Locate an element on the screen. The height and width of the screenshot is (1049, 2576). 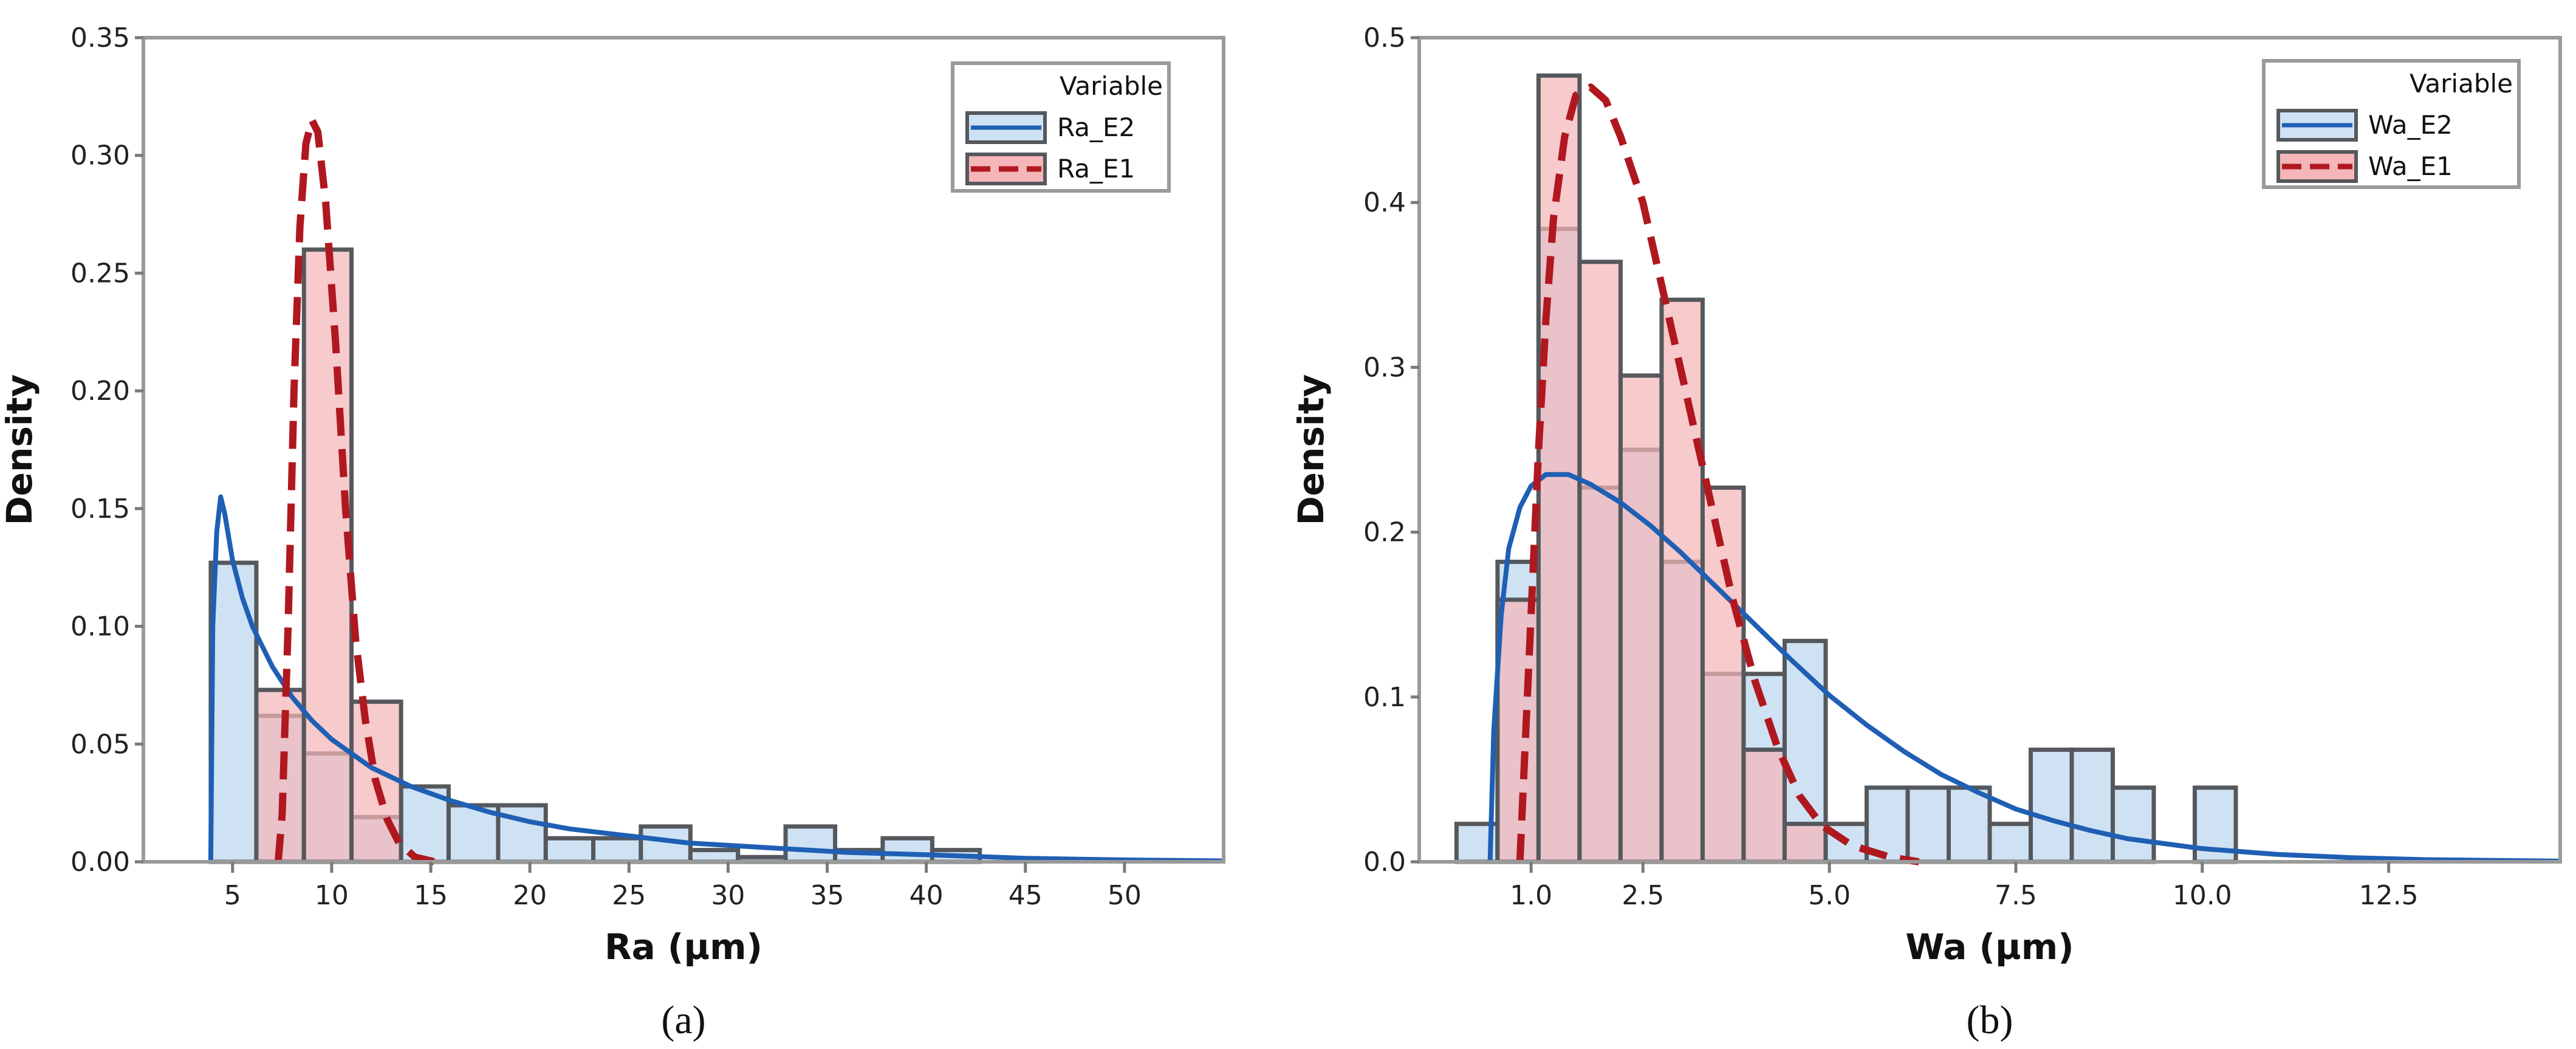
legend: Variable Wa_E2 Wa_E1 is located at coordinates (2391, 124).